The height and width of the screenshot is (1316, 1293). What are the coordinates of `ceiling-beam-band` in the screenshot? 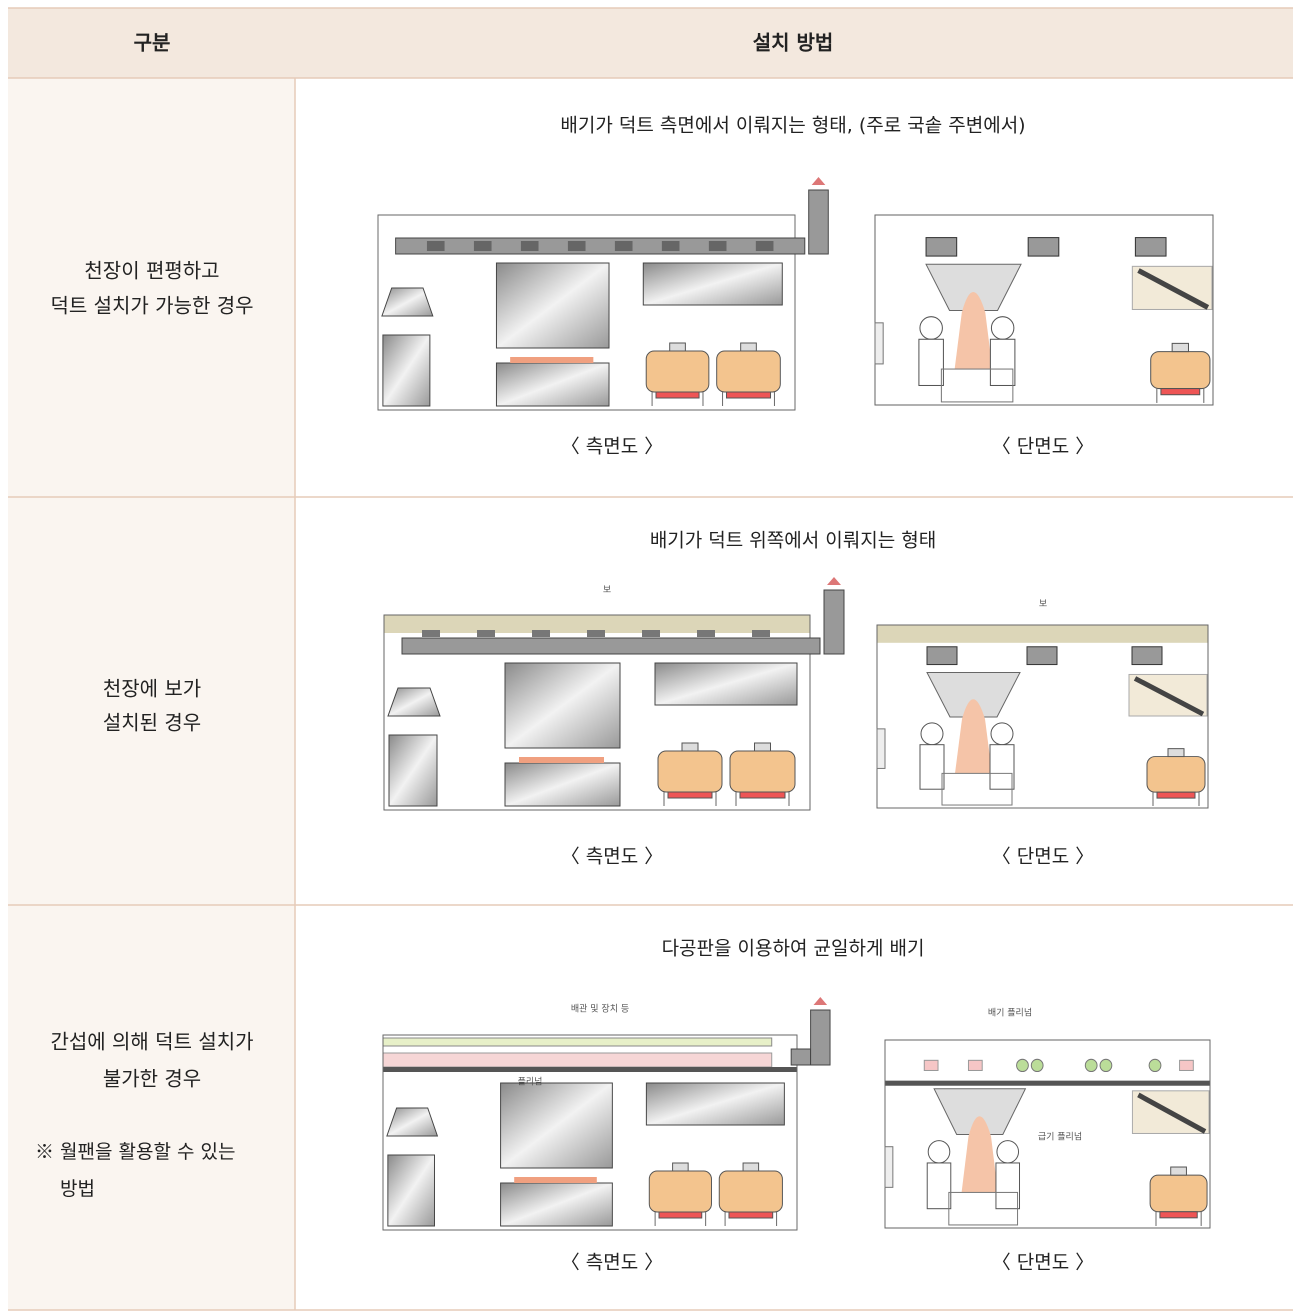 It's located at (597, 624).